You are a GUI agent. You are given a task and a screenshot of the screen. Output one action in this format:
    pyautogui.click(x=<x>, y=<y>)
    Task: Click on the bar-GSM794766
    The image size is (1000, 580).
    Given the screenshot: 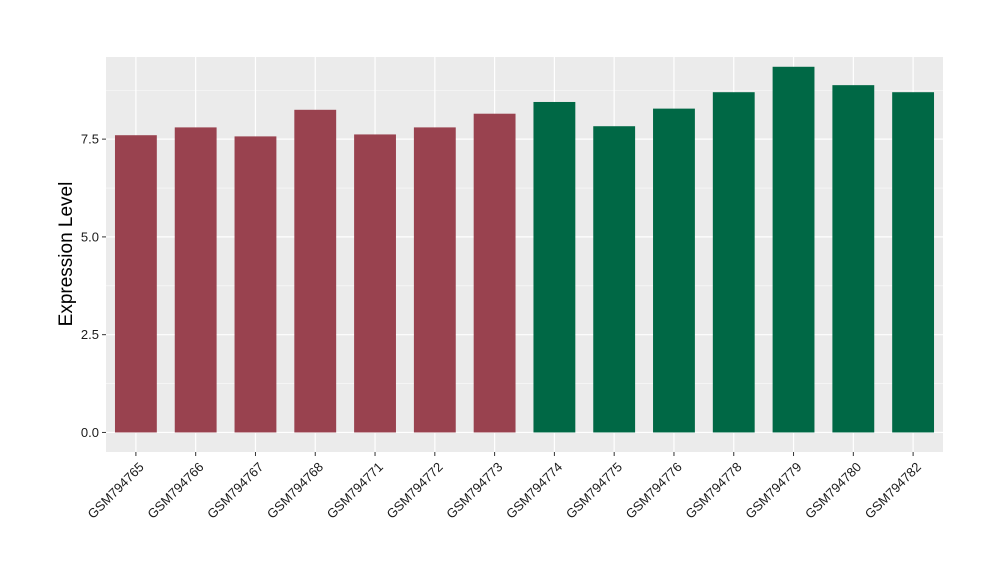 What is the action you would take?
    pyautogui.click(x=195, y=280)
    